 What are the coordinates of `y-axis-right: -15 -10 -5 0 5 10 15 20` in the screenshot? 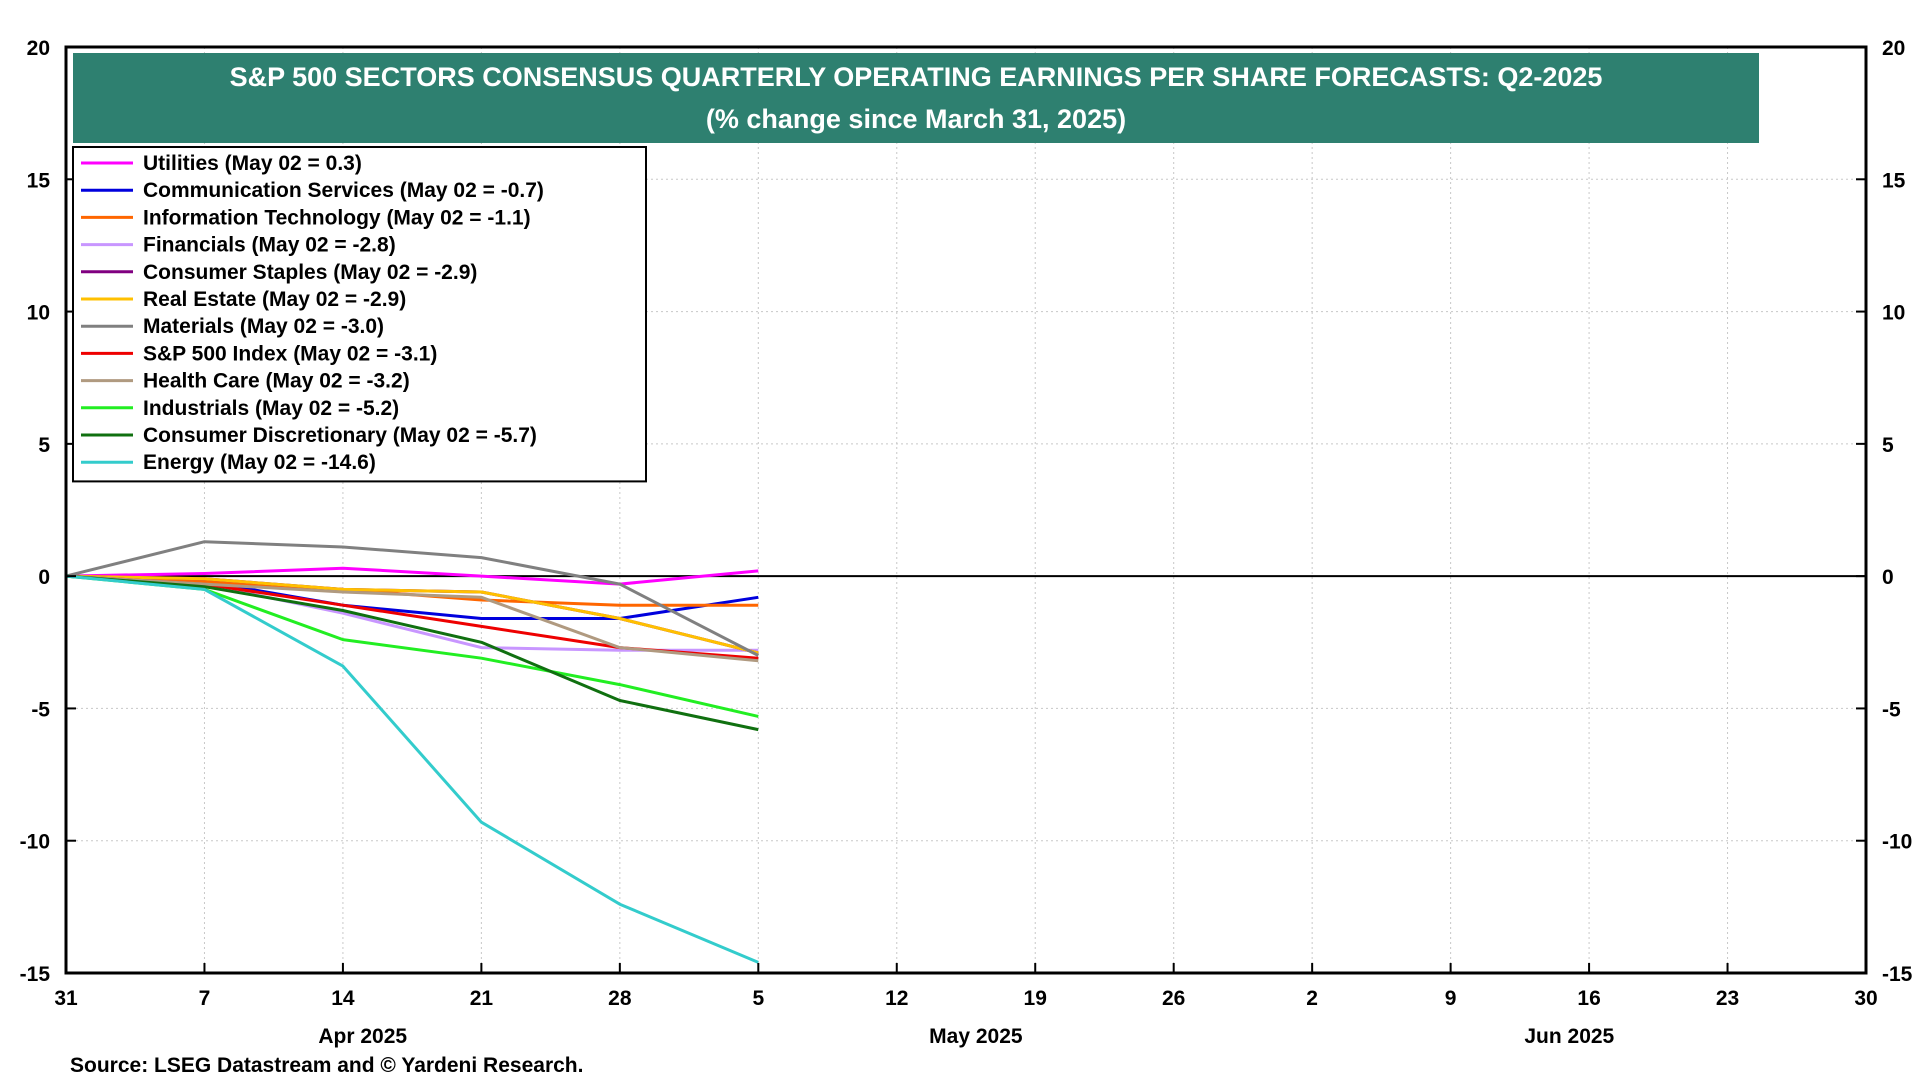 It's located at (1884, 511).